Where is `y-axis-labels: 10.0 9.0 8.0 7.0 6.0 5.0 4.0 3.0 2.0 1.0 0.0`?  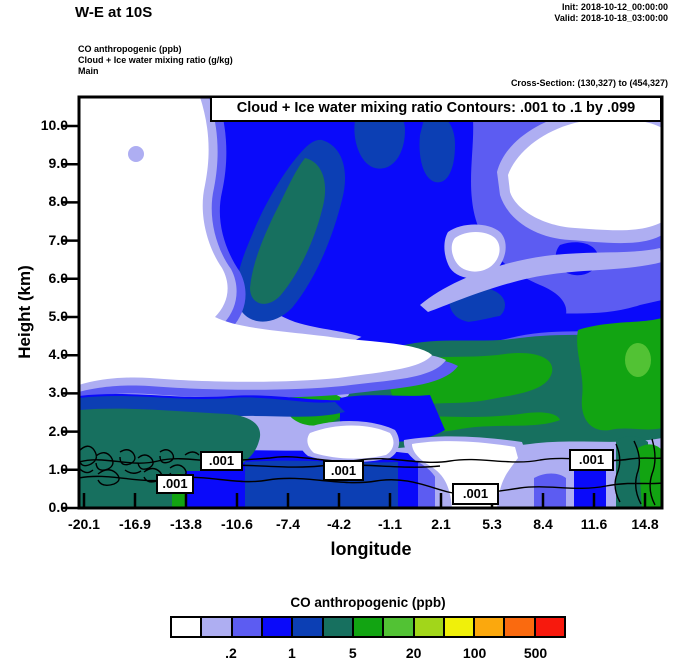
y-axis-labels: 10.0 9.0 8.0 7.0 6.0 5.0 4.0 3.0 2.0 1.0 0.0 is located at coordinates (35, 265).